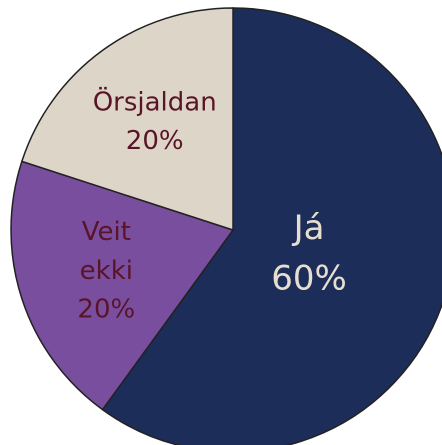  What do you see at coordinates (309, 279) in the screenshot?
I see `value-label: 60%` at bounding box center [309, 279].